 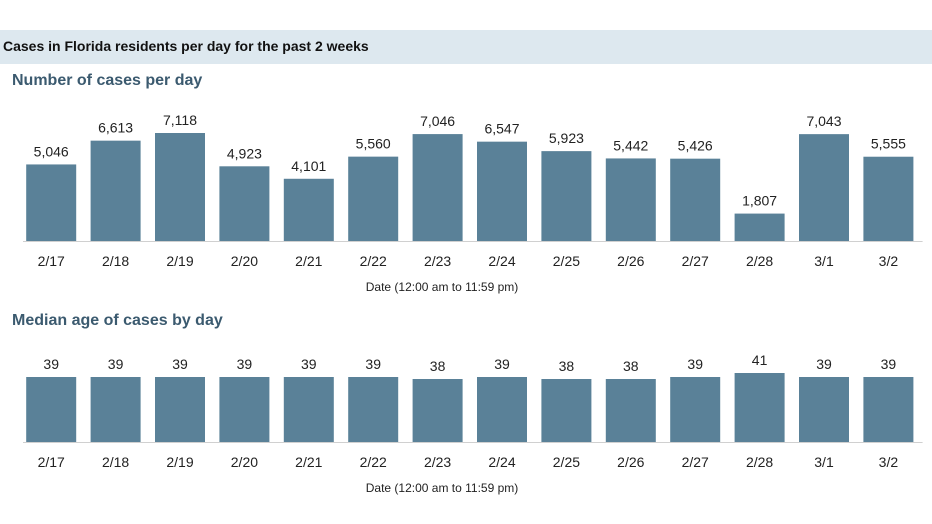 What do you see at coordinates (308, 166) in the screenshot?
I see `data-label: 4,101` at bounding box center [308, 166].